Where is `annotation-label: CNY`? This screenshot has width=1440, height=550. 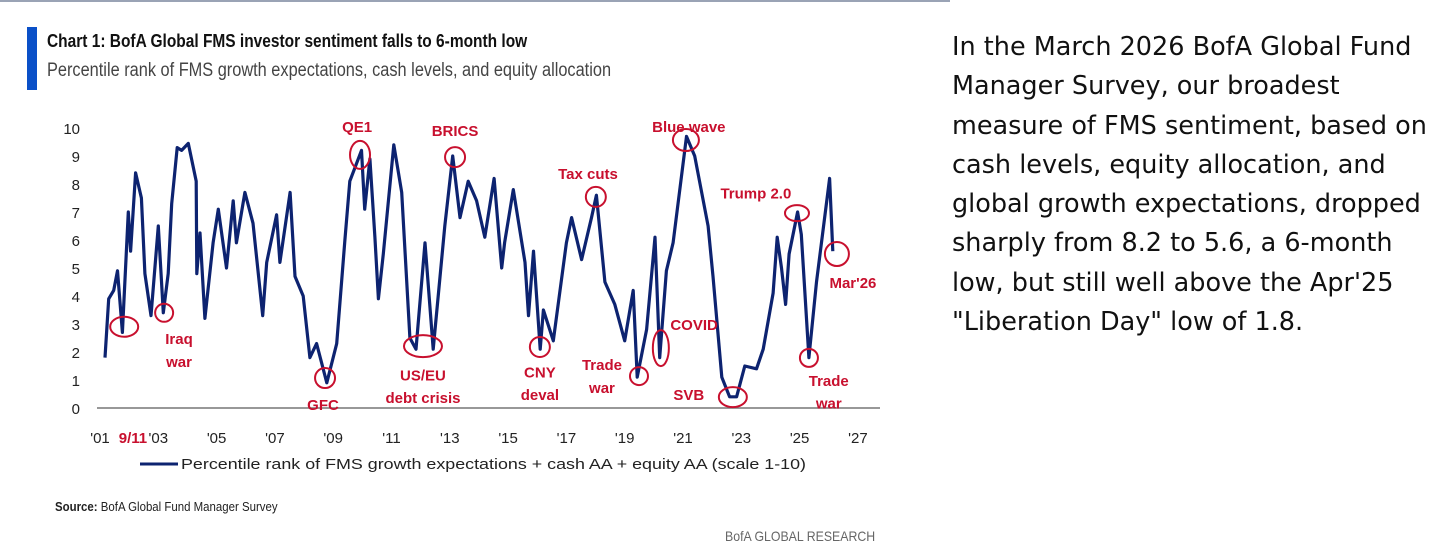
annotation-label: CNY is located at coordinates (540, 373).